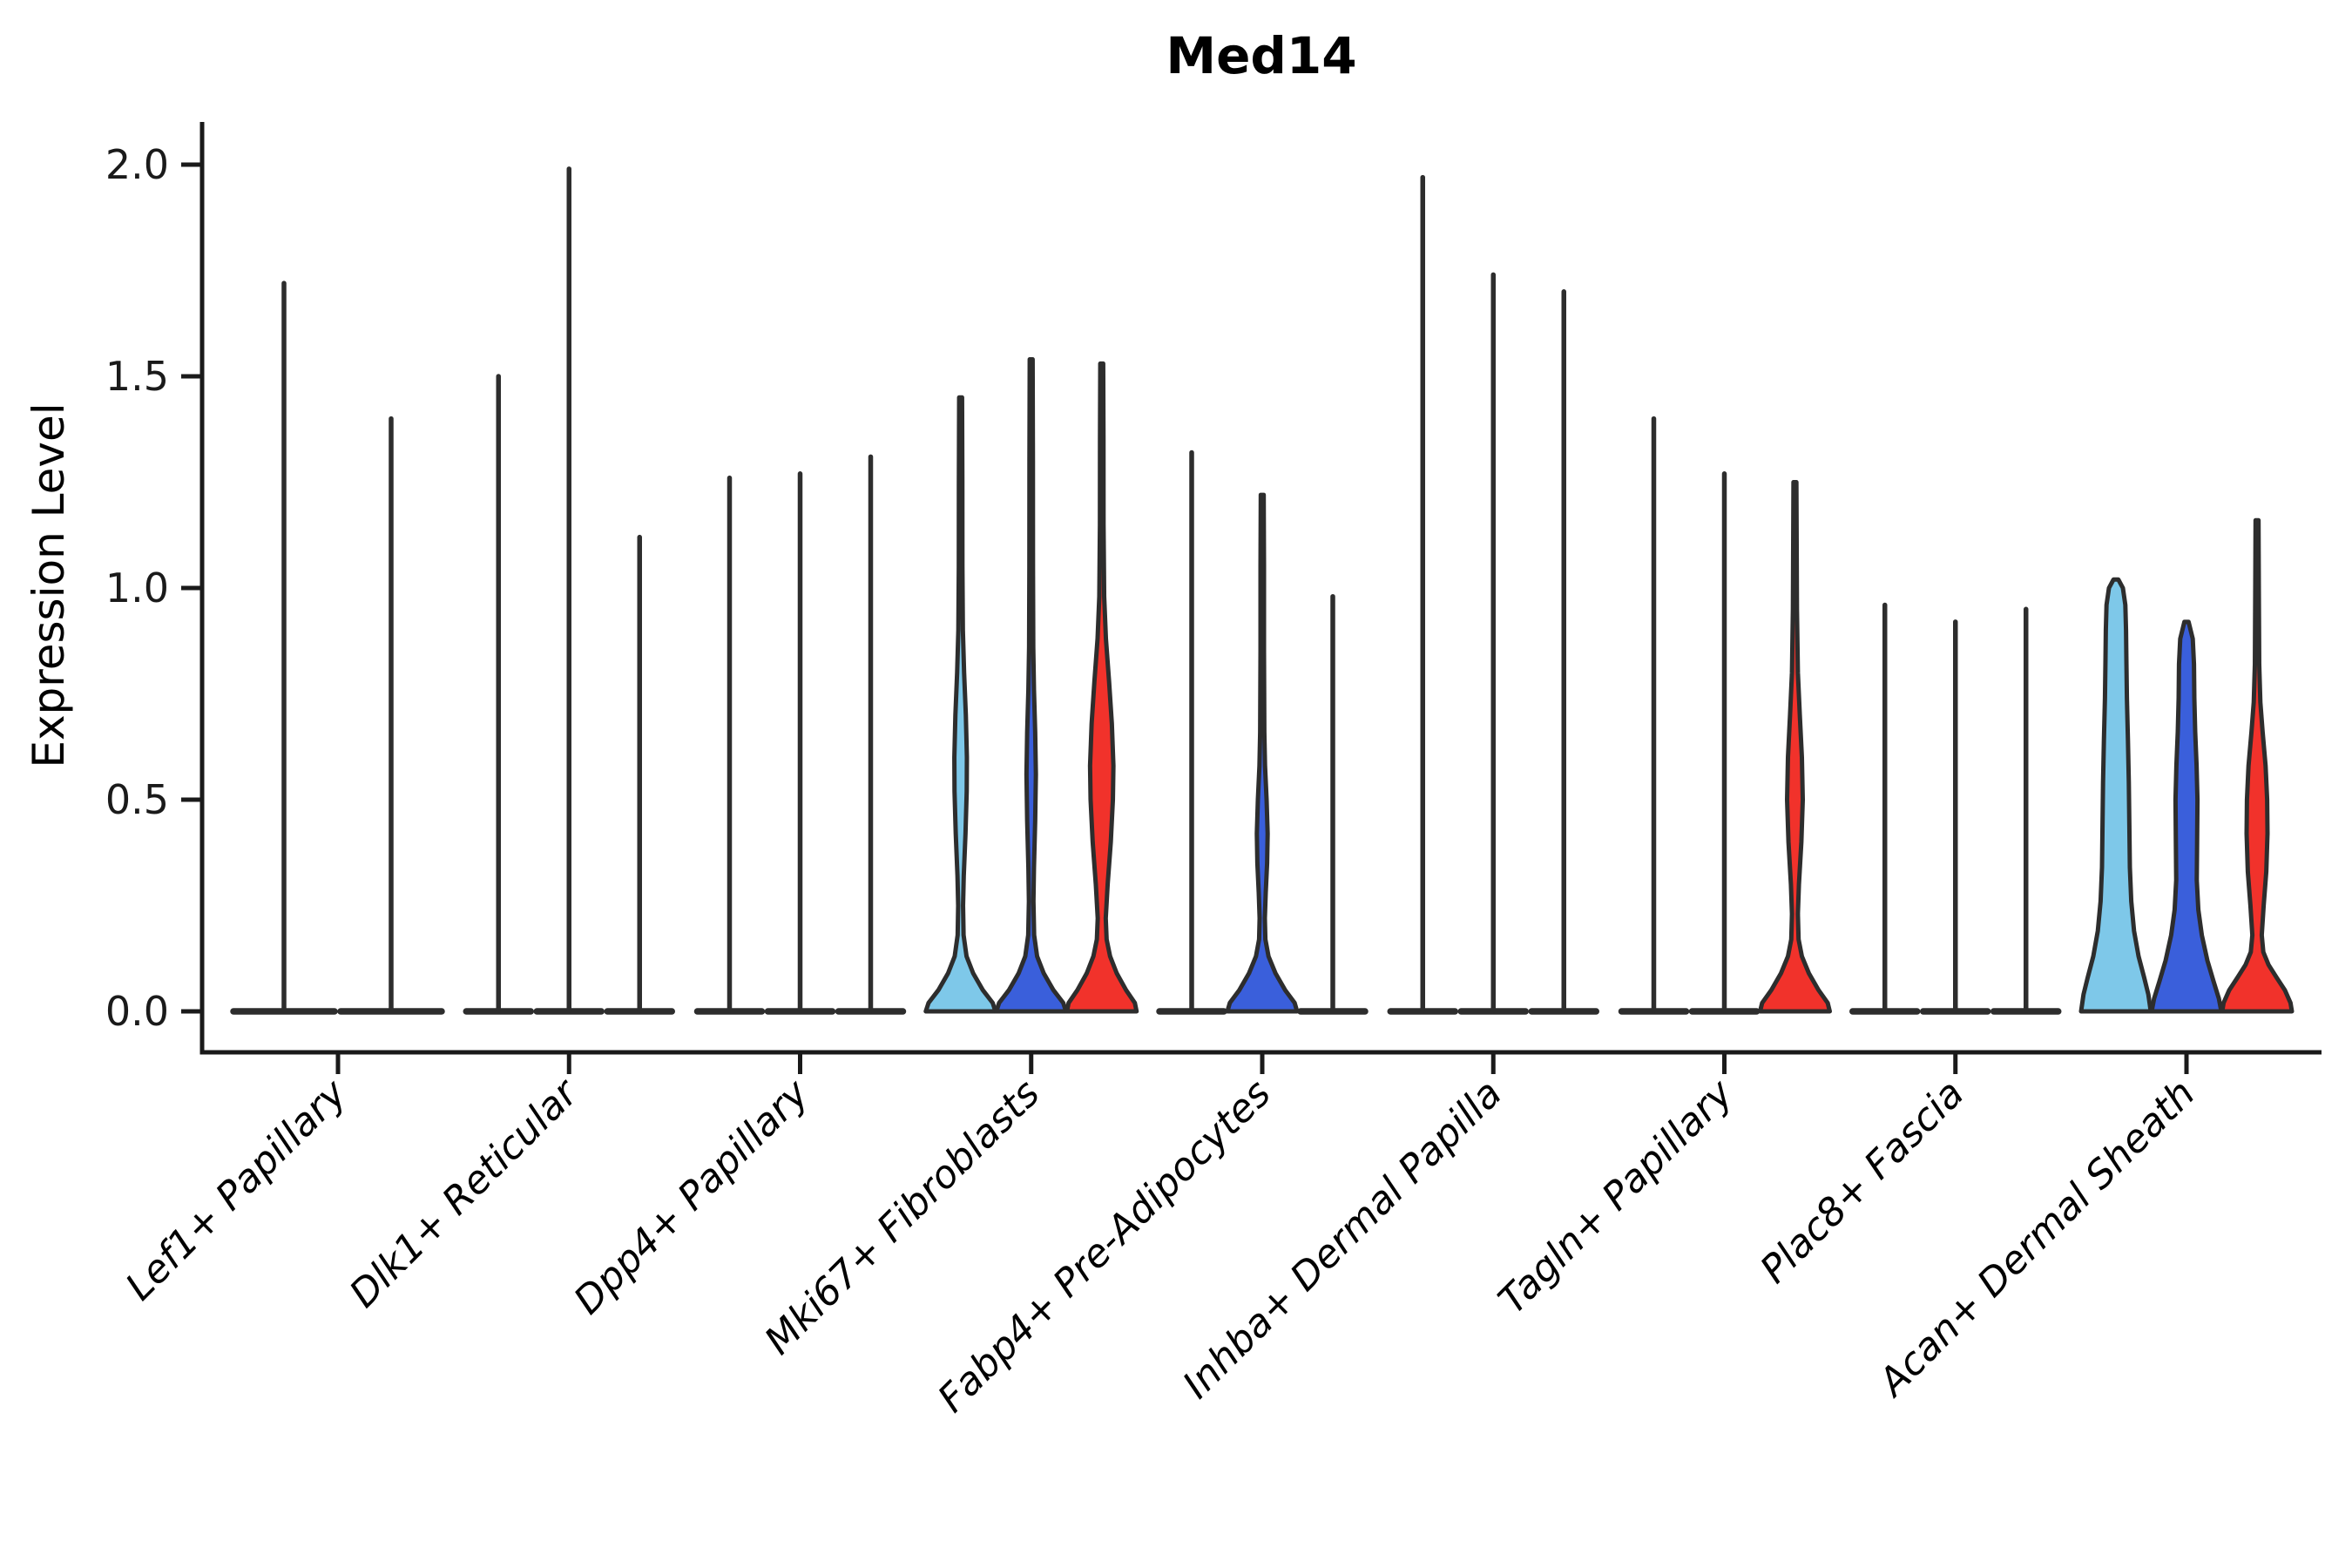 The height and width of the screenshot is (1568, 2352). I want to click on y-tick-label: 2.0, so click(137, 164).